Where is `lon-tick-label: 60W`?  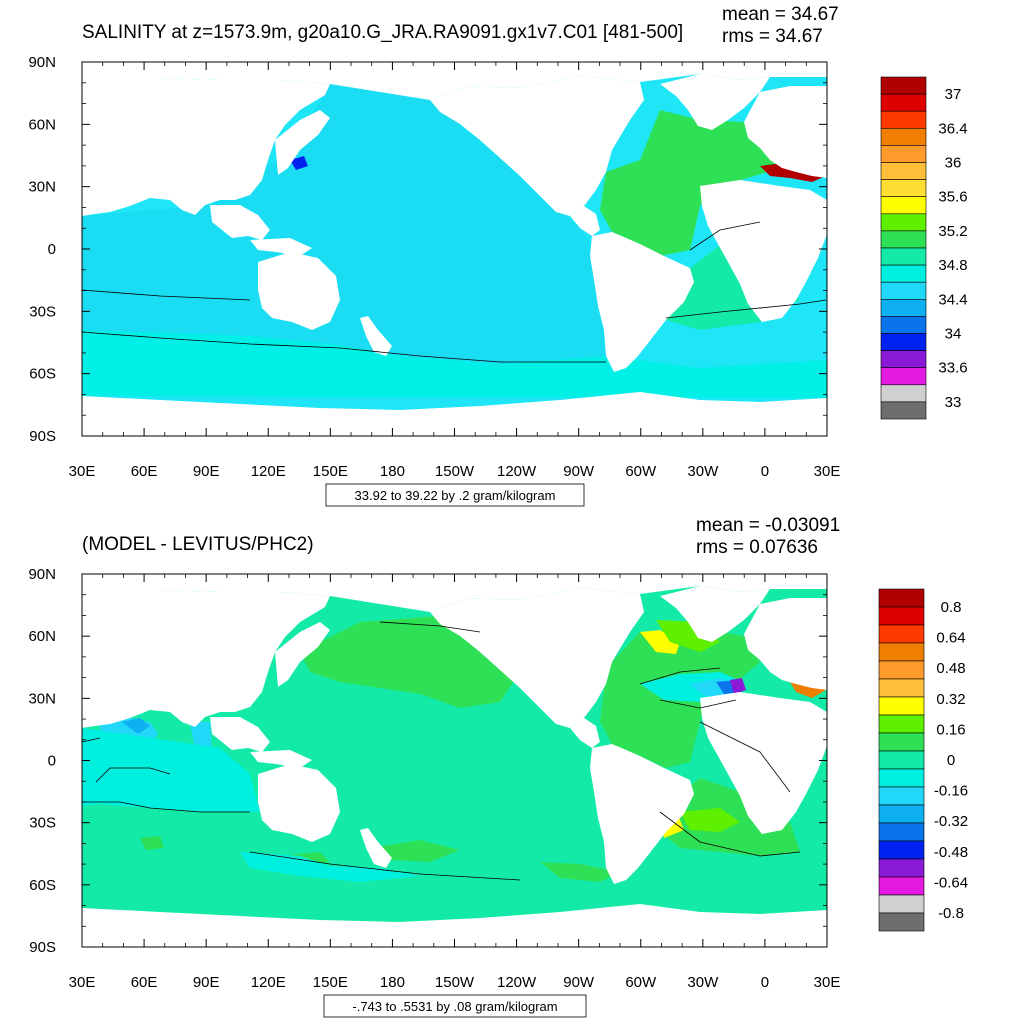
lon-tick-label: 60W is located at coordinates (641, 471).